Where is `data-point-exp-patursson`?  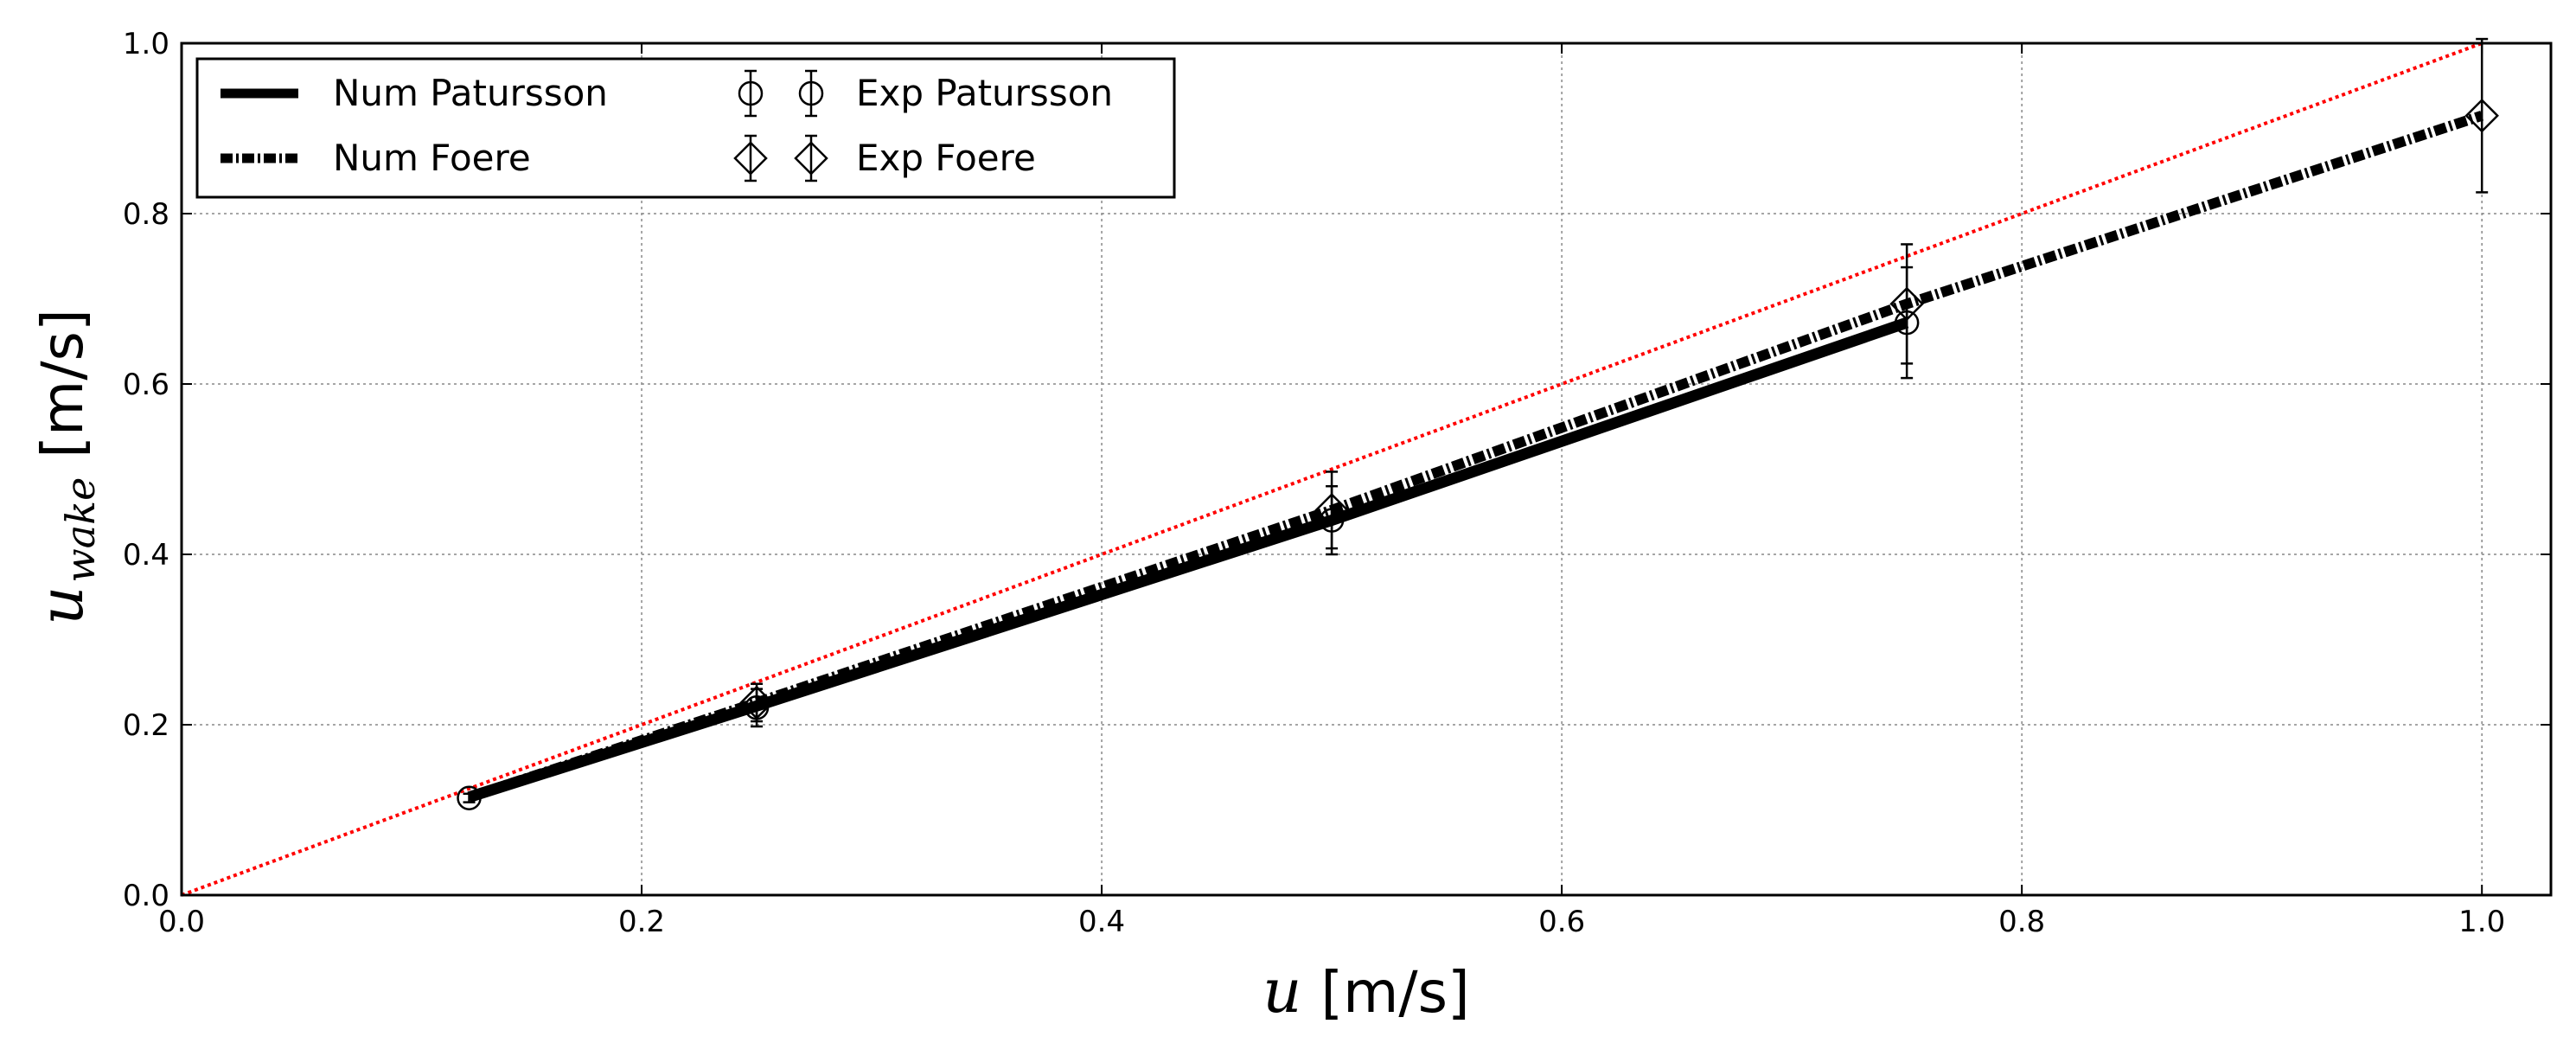 data-point-exp-patursson is located at coordinates (470, 797).